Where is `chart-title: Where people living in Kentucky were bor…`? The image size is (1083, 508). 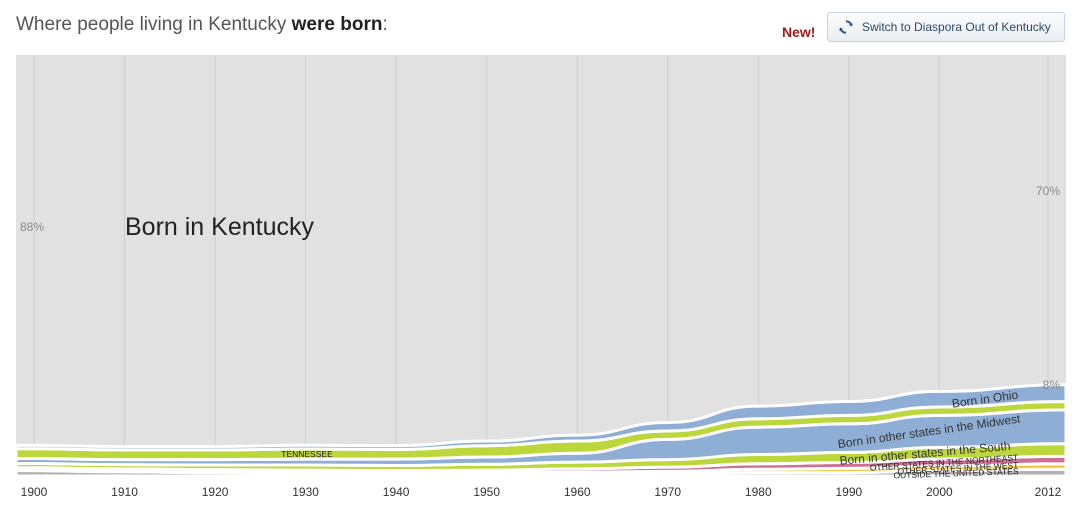
chart-title: Where people living in Kentucky were bor… is located at coordinates (202, 25).